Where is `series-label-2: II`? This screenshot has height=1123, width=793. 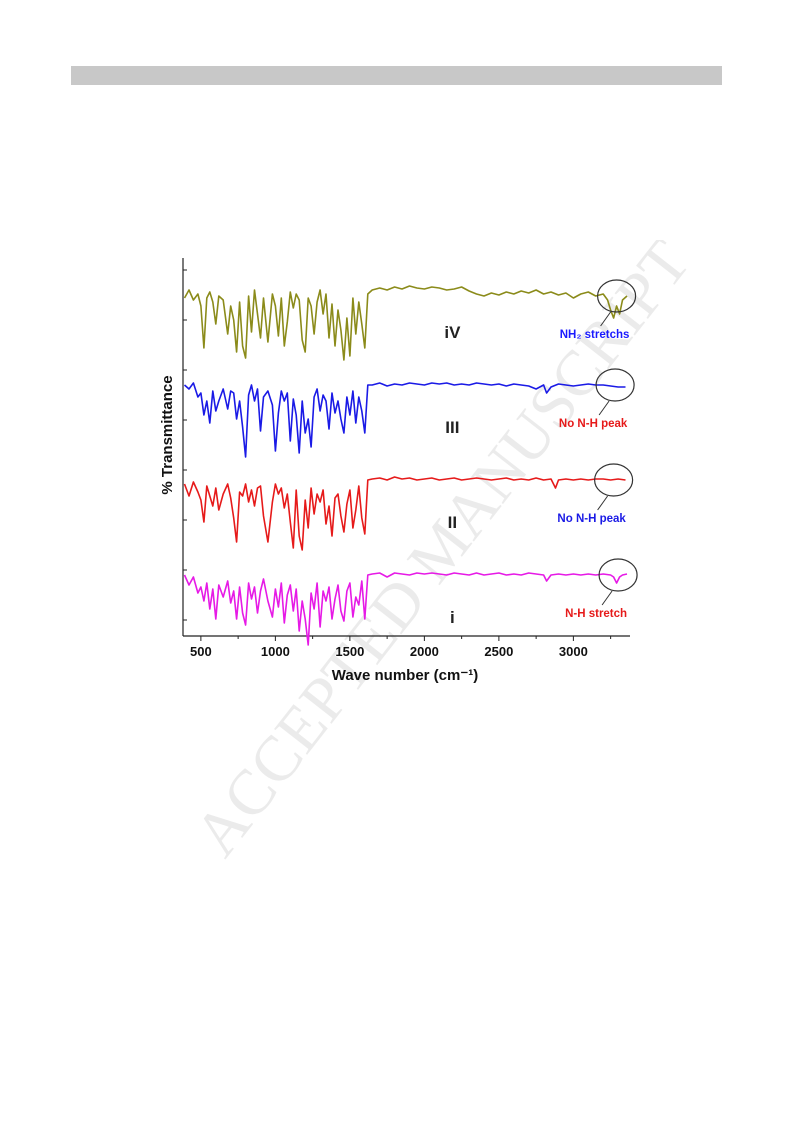
series-label-2: II is located at coordinates (452, 522).